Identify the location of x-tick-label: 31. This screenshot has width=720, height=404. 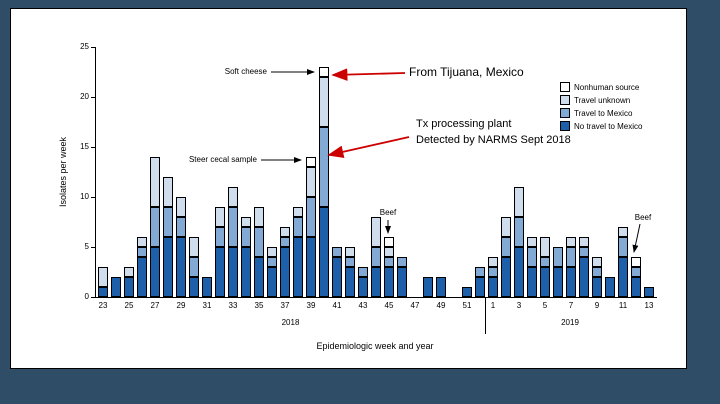
(207, 305).